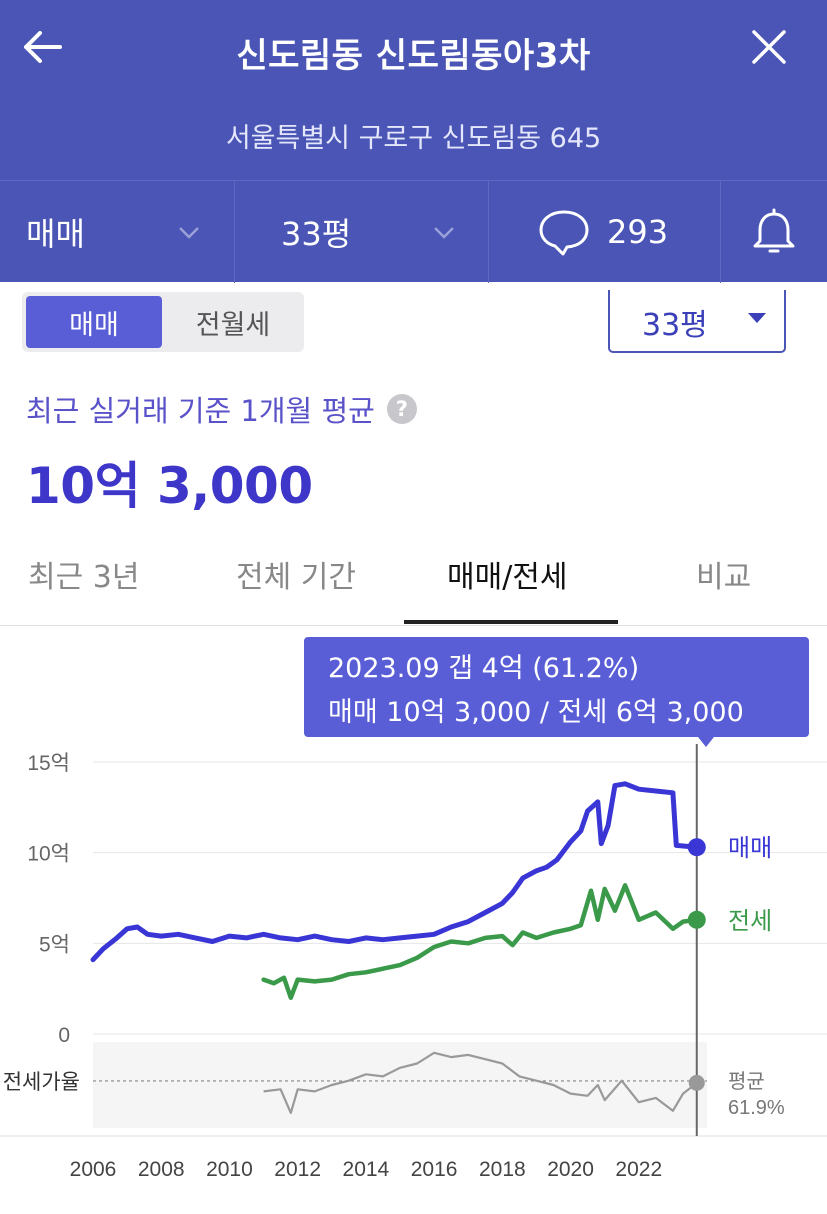  I want to click on ratio-end-marker, so click(696, 1082).